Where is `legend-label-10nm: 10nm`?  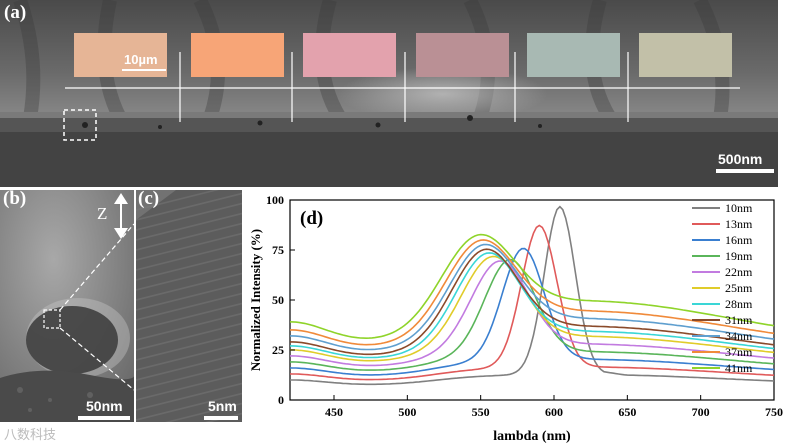 legend-label-10nm: 10nm is located at coordinates (739, 208).